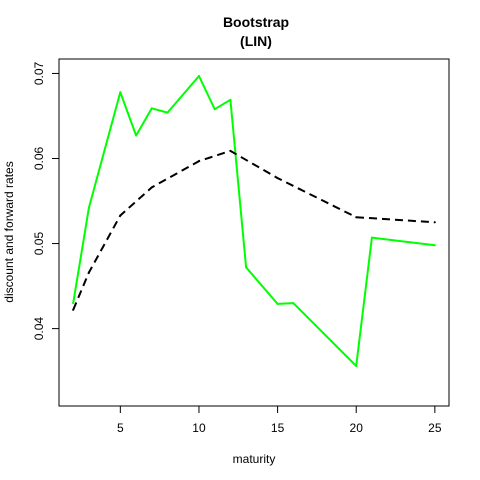 The image size is (480, 480). Describe the element at coordinates (39, 73) in the screenshot. I see `y-tick-label: 0.07` at that location.